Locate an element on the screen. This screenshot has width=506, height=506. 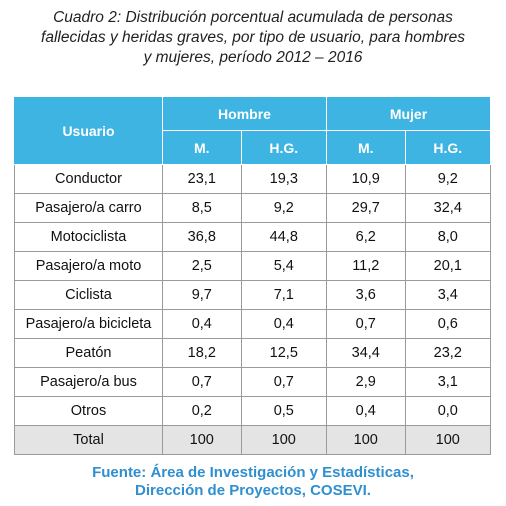
cell: 5,4 is located at coordinates (283, 266).